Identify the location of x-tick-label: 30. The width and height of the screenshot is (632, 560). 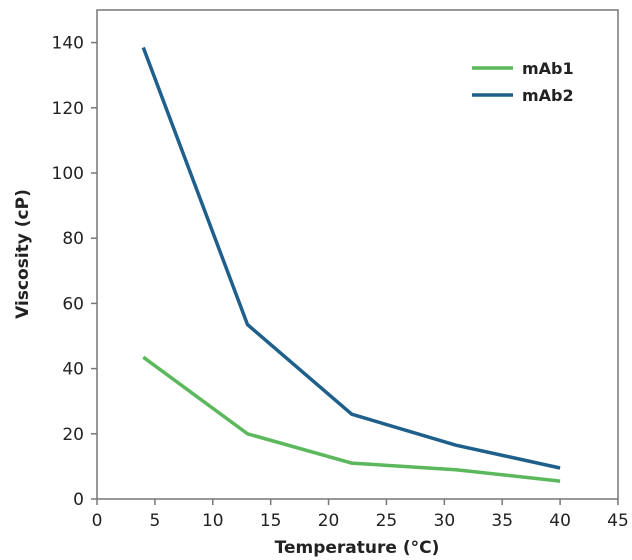
(445, 521).